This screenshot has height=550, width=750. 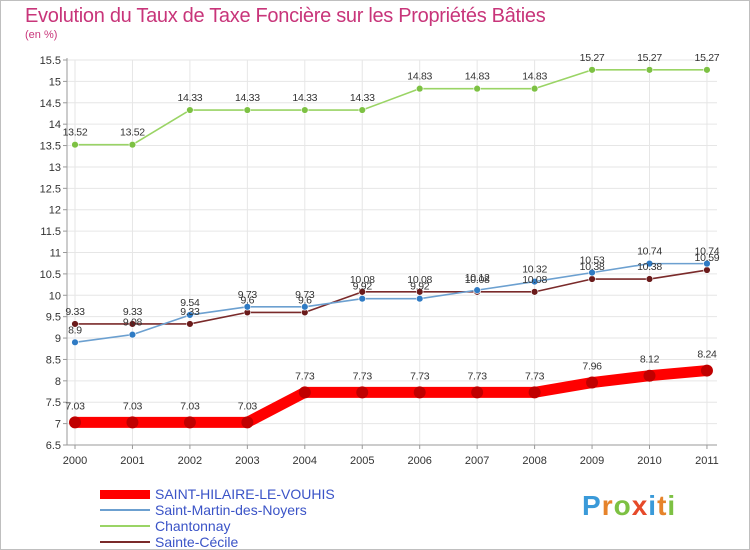 What do you see at coordinates (53, 403) in the screenshot?
I see `y-tick-label: 7.5` at bounding box center [53, 403].